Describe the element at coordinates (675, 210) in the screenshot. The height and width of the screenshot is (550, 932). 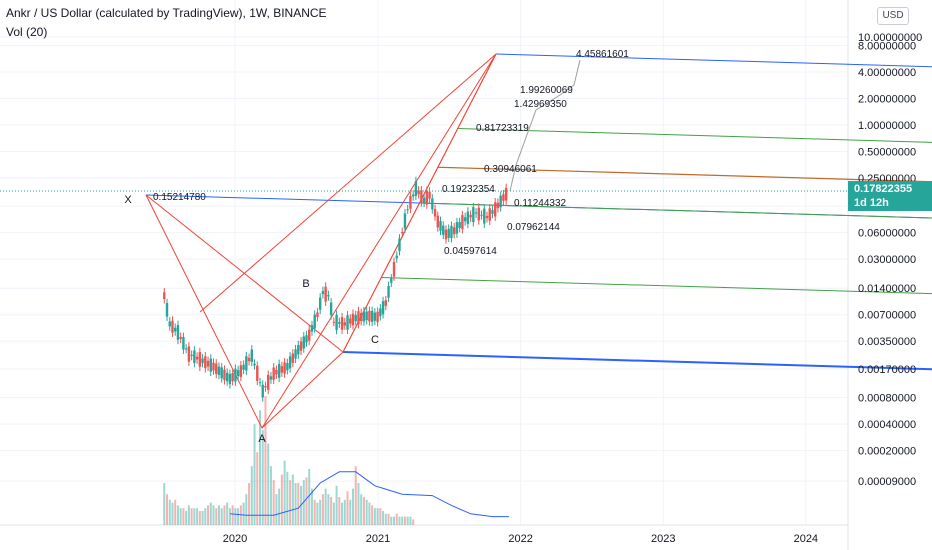
I see `pitchfork-level` at that location.